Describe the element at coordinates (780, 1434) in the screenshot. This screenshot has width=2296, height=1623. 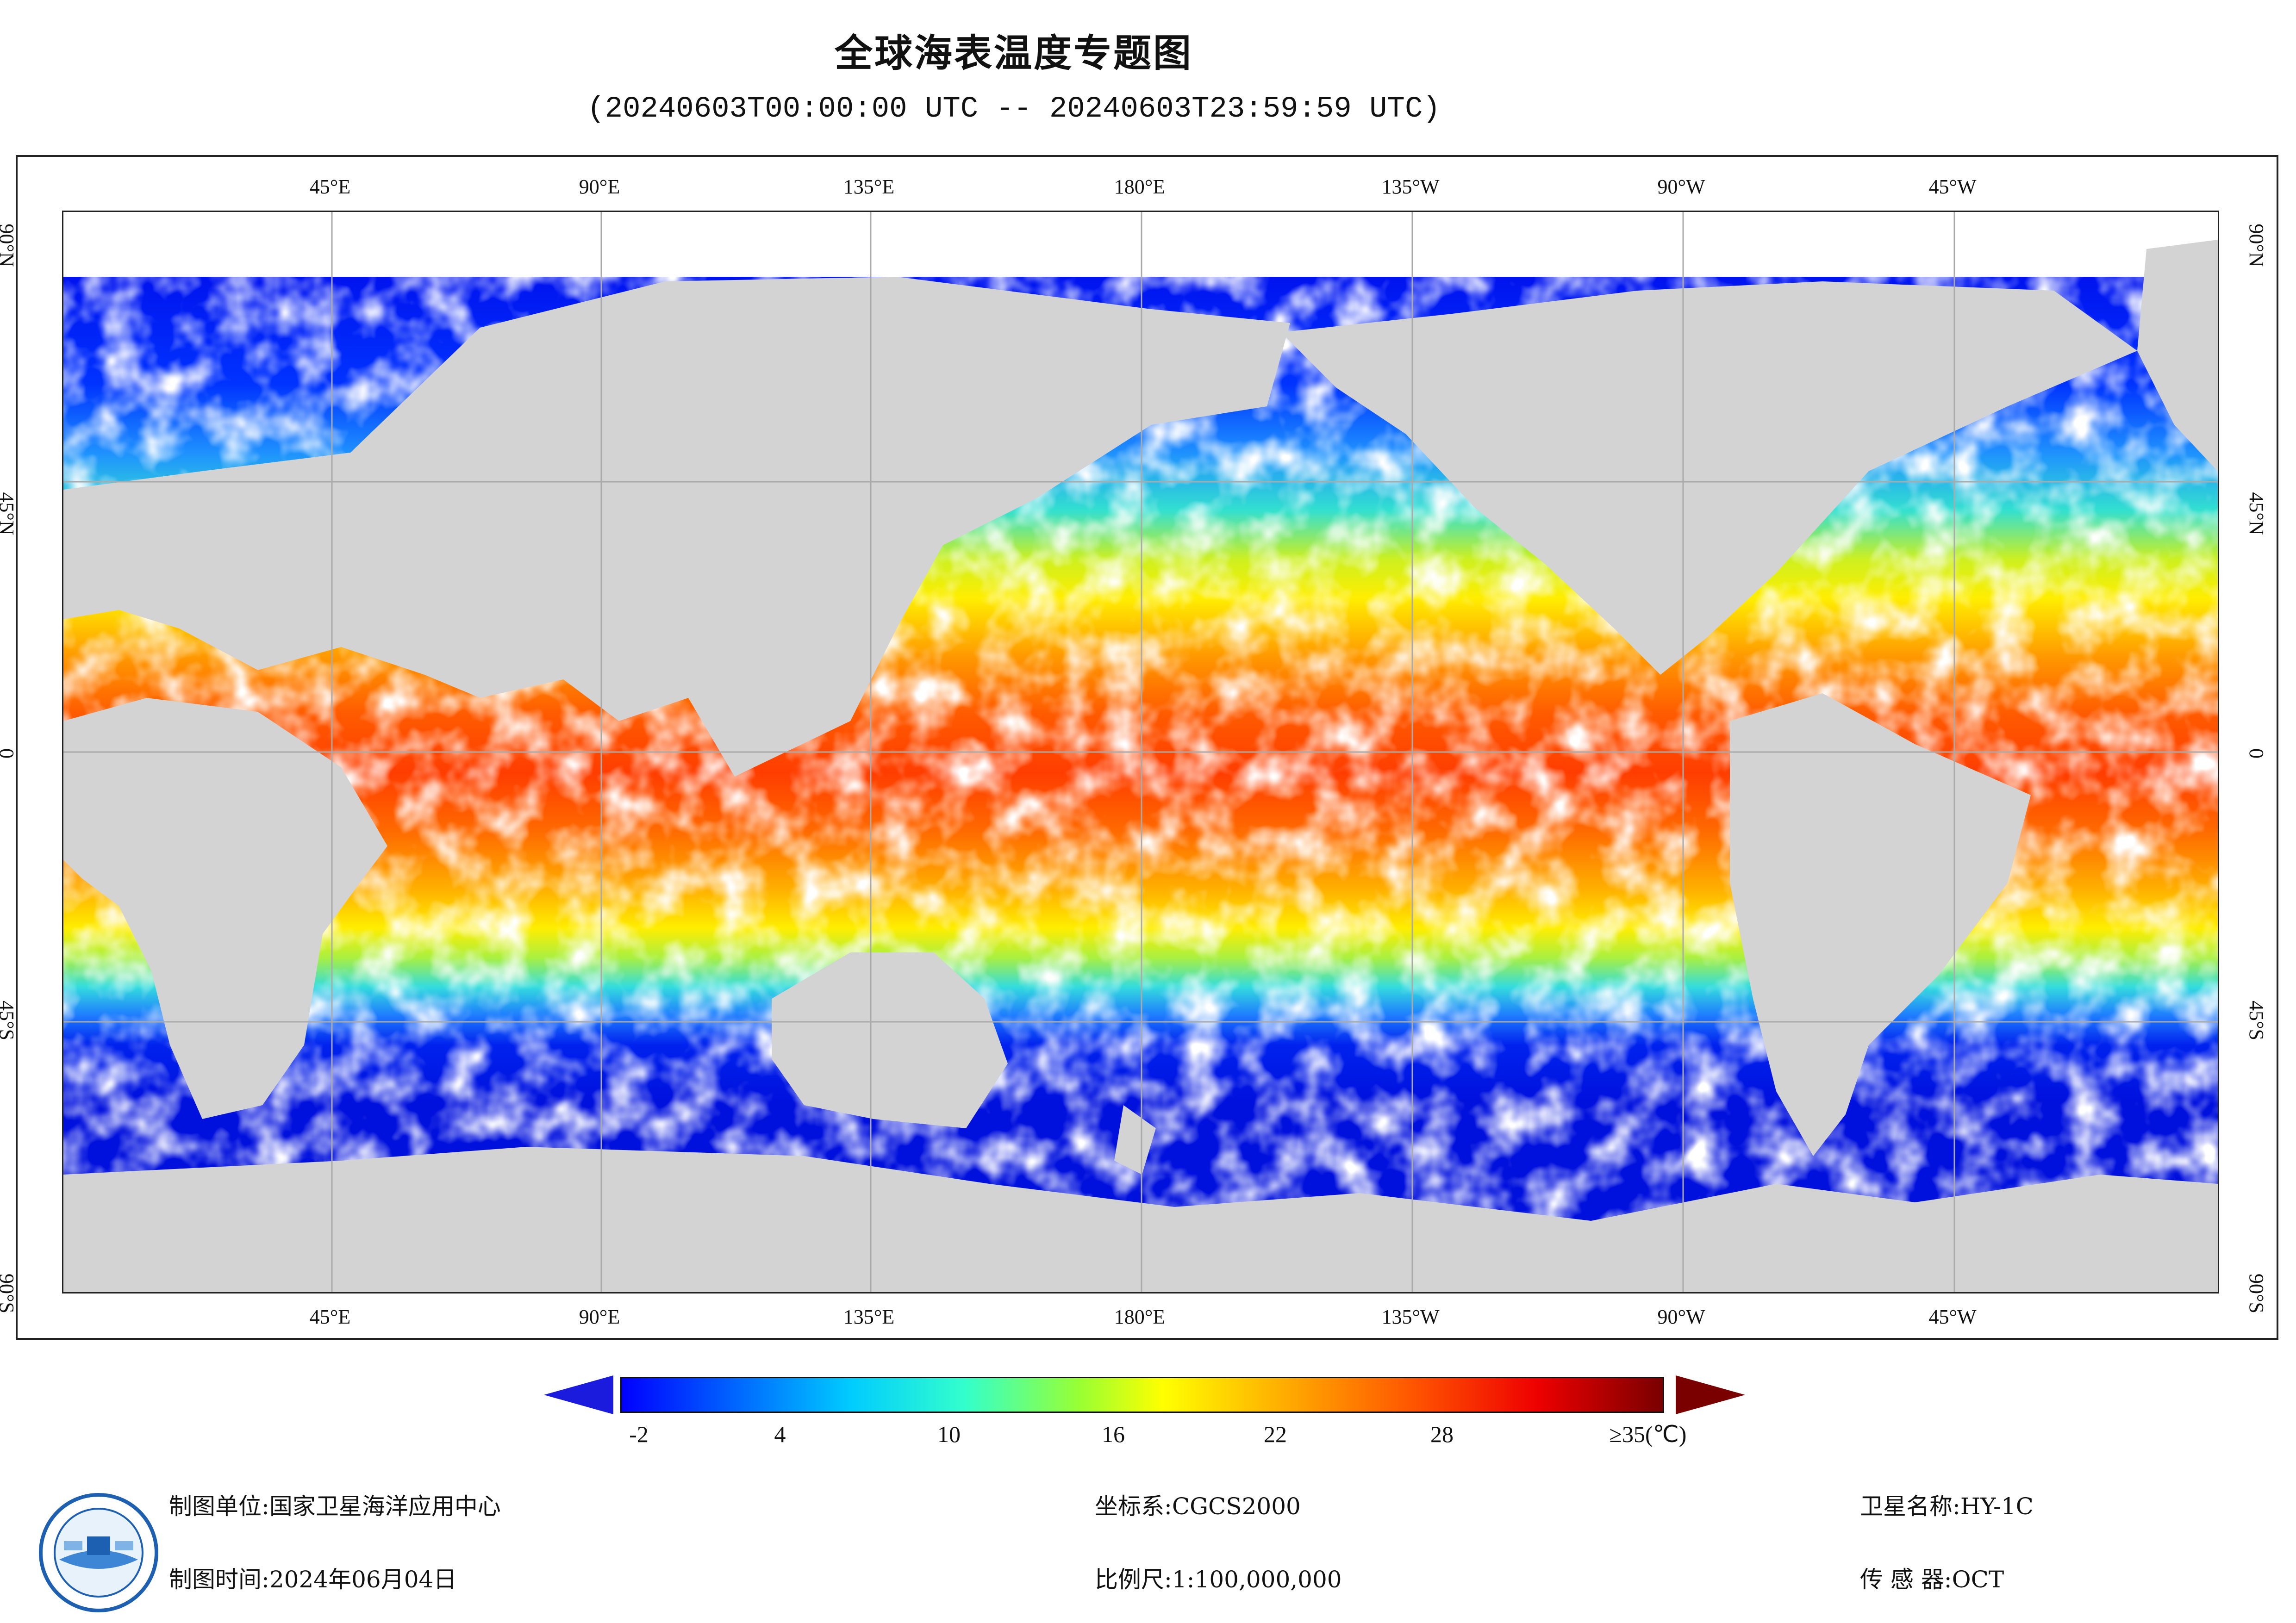
I see `colorbar-label: 4` at that location.